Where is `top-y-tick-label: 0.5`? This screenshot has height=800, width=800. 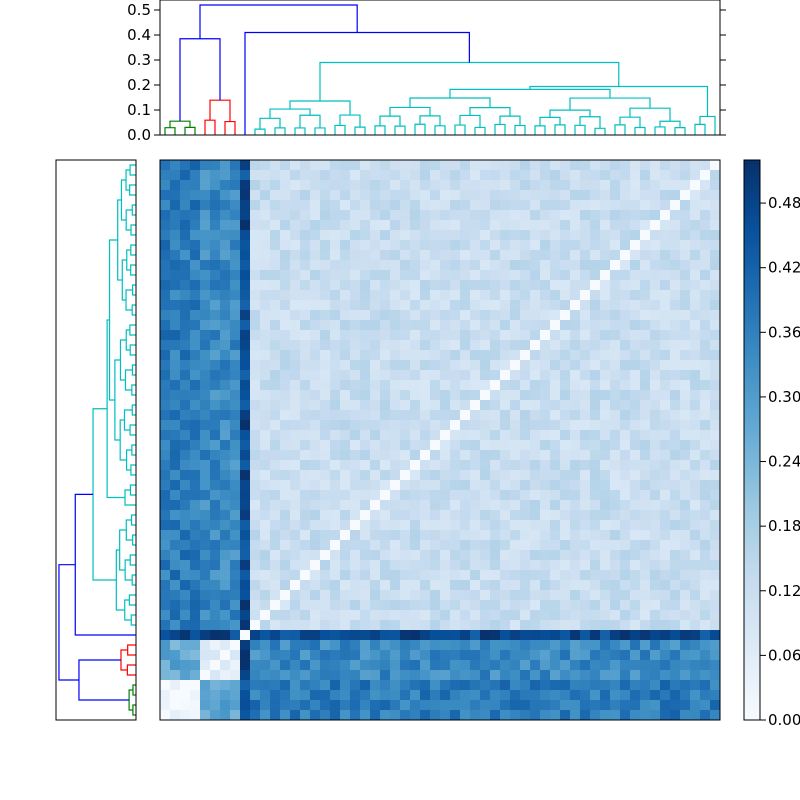
top-y-tick-label: 0.5 is located at coordinates (139, 10).